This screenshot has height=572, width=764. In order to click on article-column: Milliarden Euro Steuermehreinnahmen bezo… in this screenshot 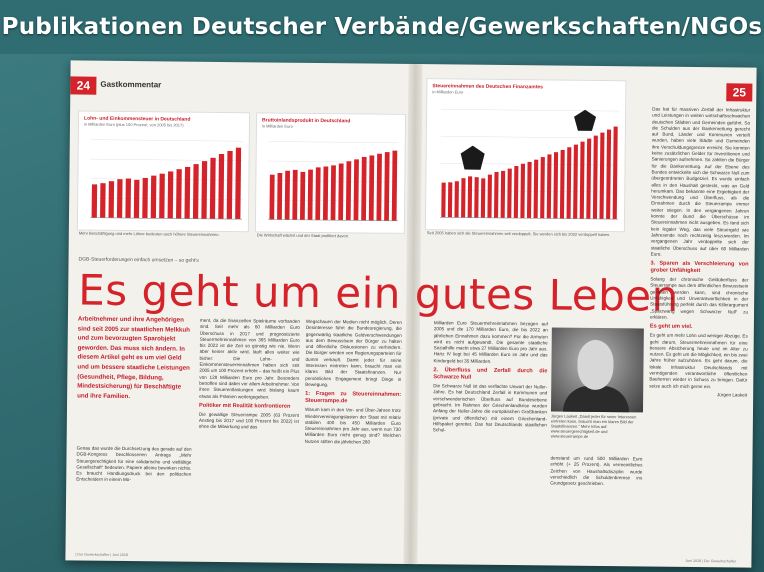, I will do `click(490, 377)`.